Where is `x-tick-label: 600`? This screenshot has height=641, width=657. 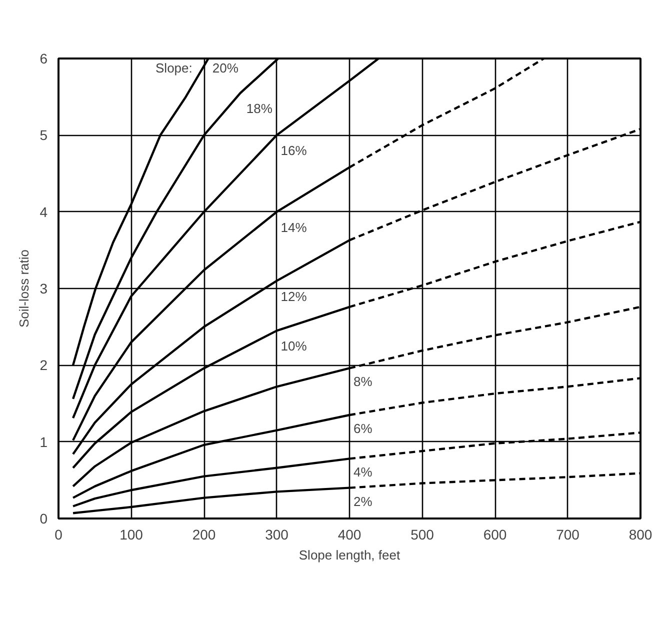 x-tick-label: 600 is located at coordinates (495, 534).